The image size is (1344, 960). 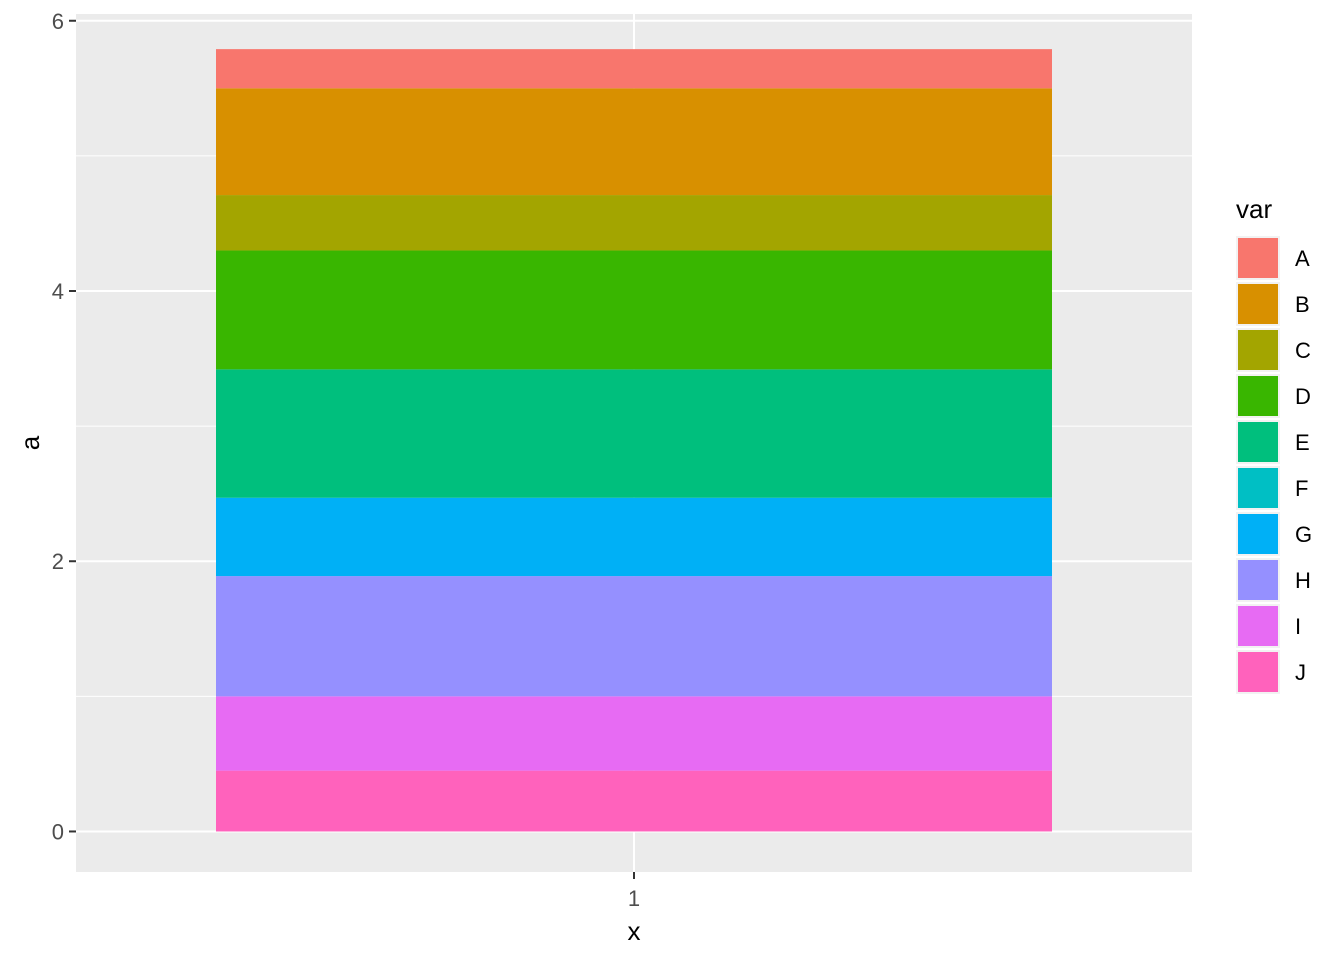 What do you see at coordinates (58, 561) in the screenshot?
I see `y-tick-label: 2` at bounding box center [58, 561].